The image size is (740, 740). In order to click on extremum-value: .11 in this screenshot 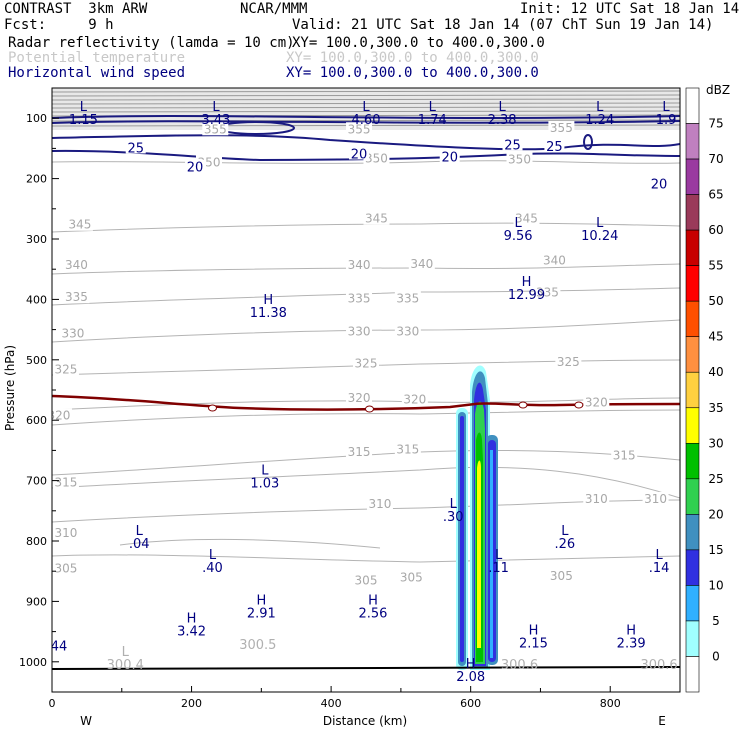, I will do `click(498, 568)`.